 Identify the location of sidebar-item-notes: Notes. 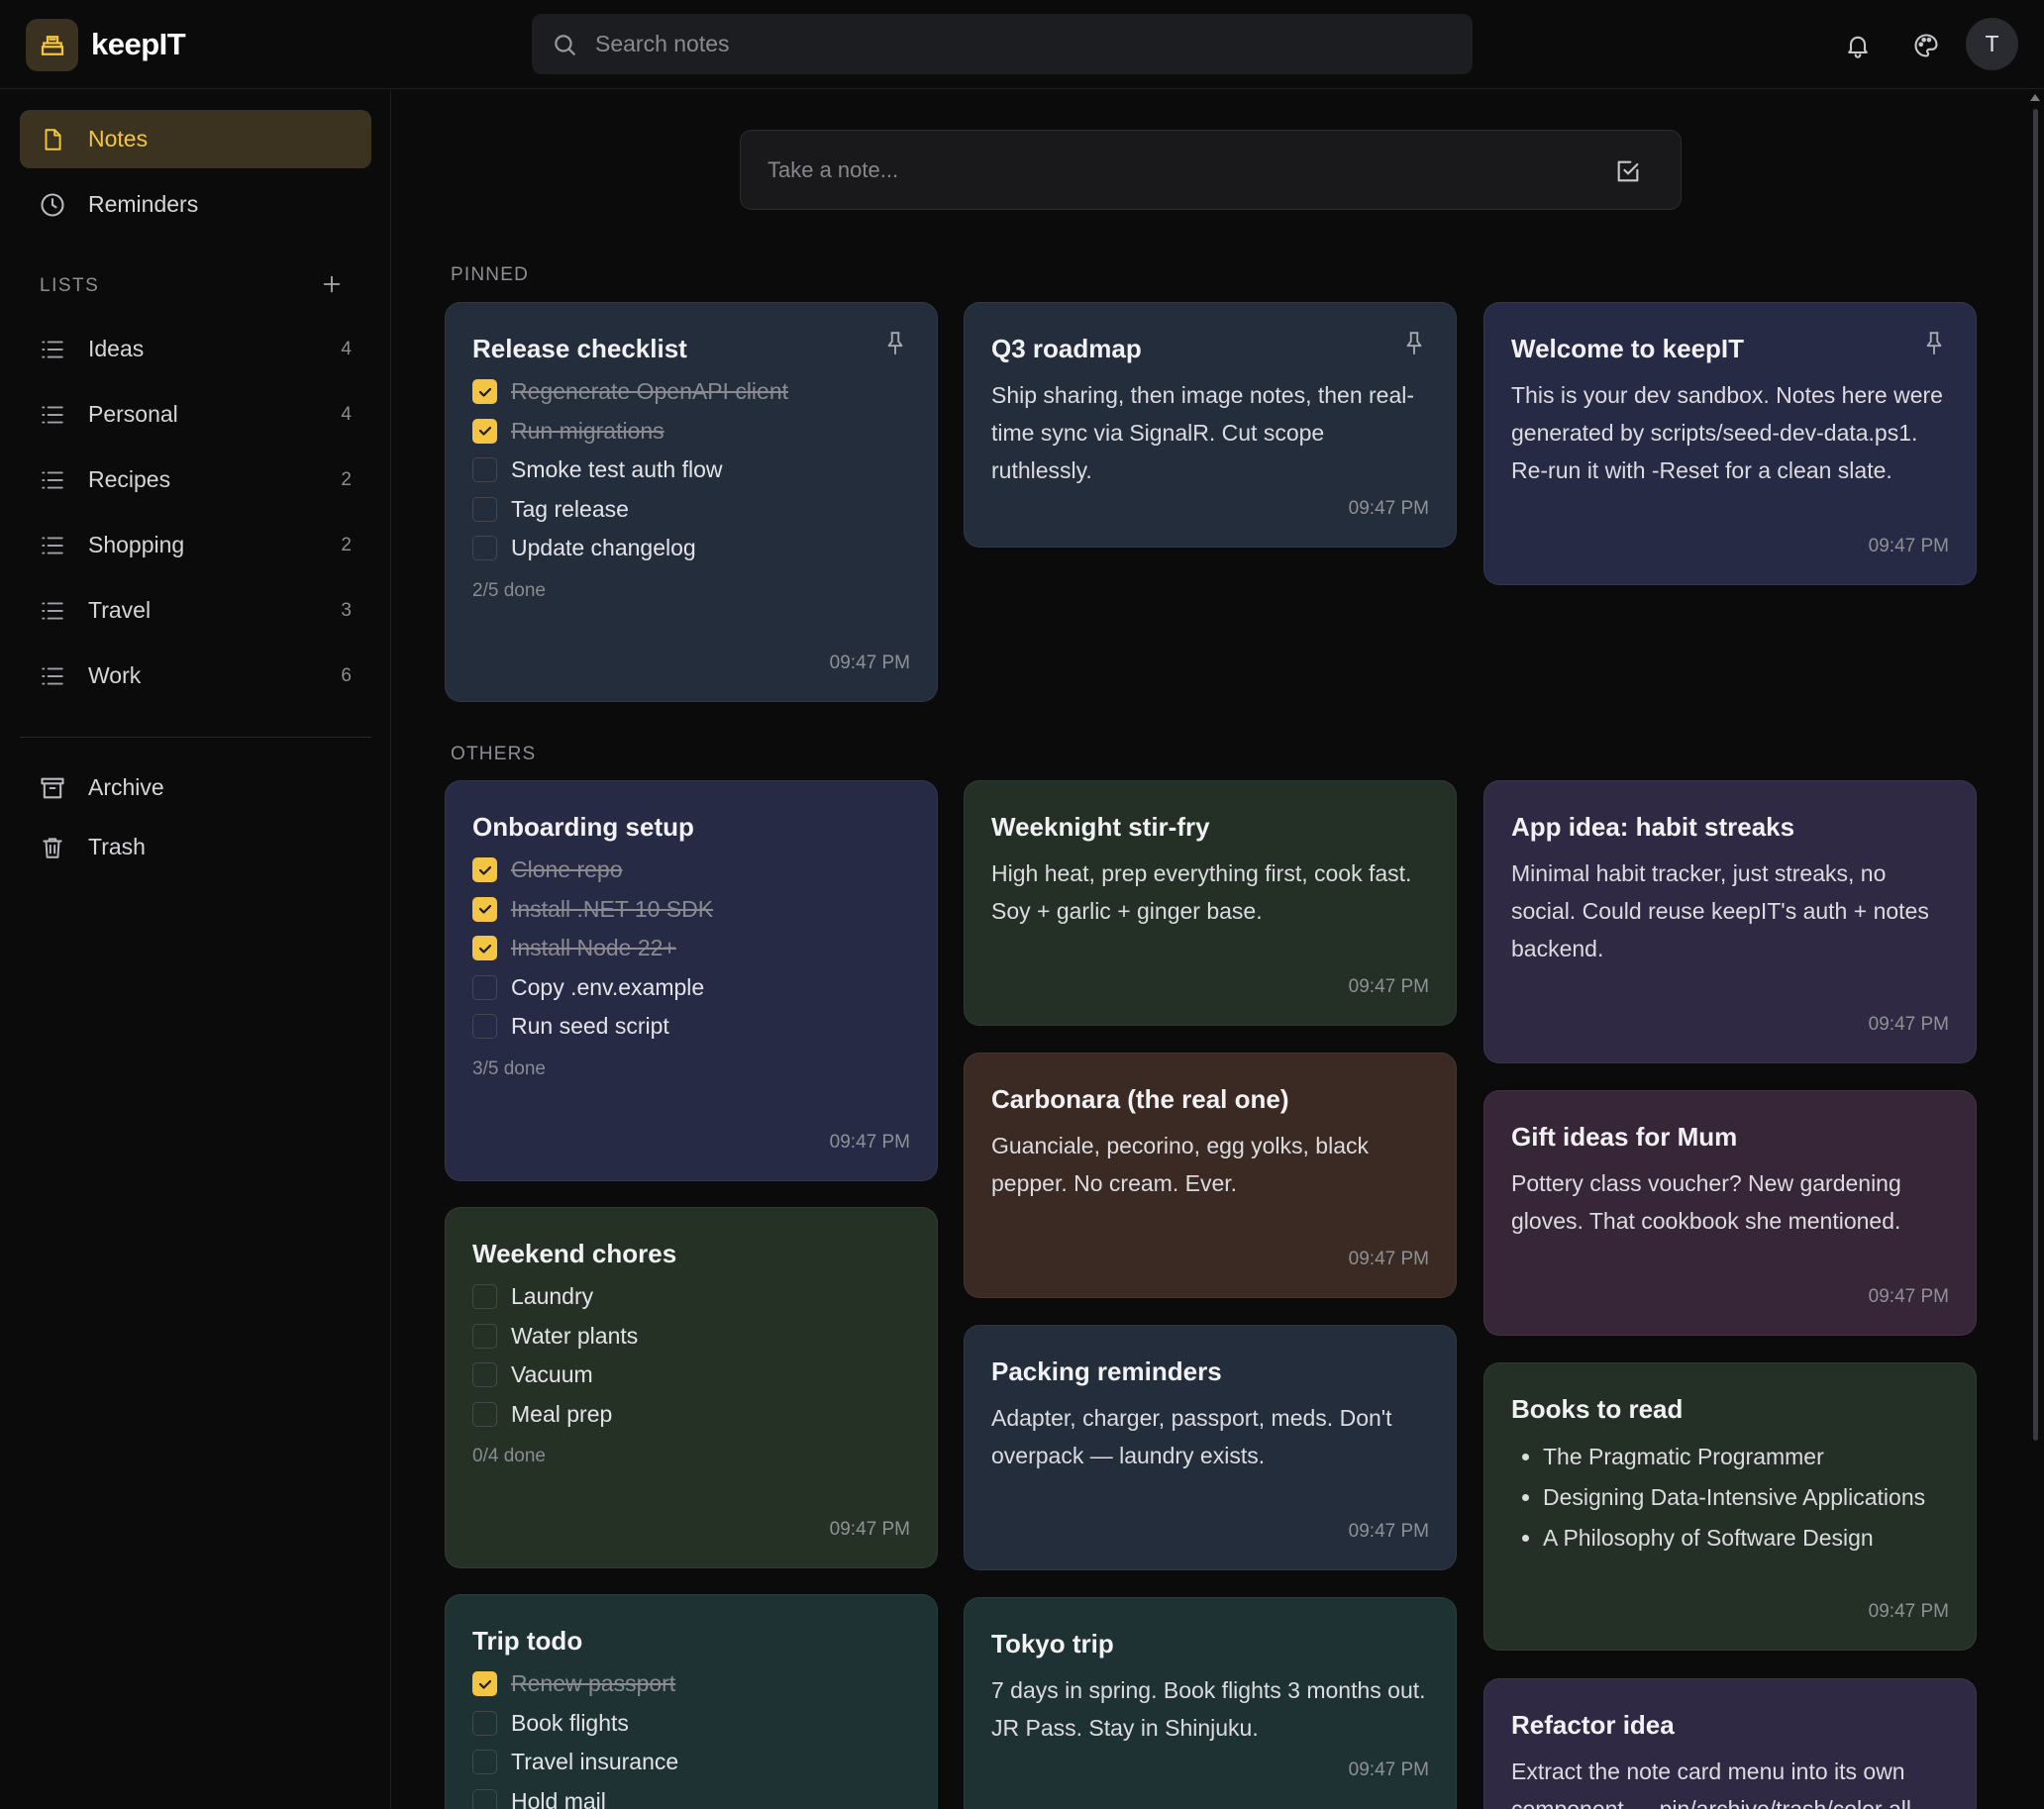
(195, 139).